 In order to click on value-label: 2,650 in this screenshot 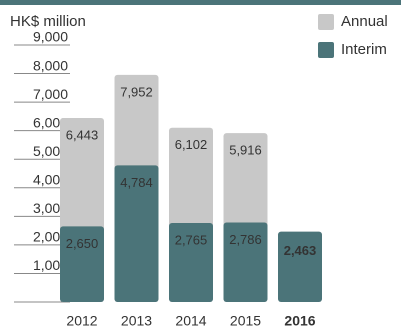, I will do `click(82, 243)`.